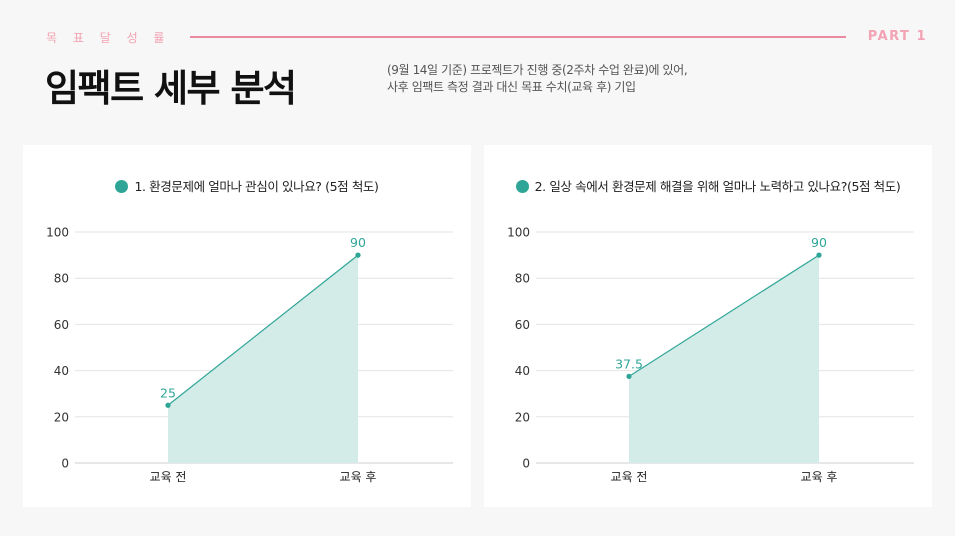  What do you see at coordinates (629, 363) in the screenshot?
I see `data-label: 37.5` at bounding box center [629, 363].